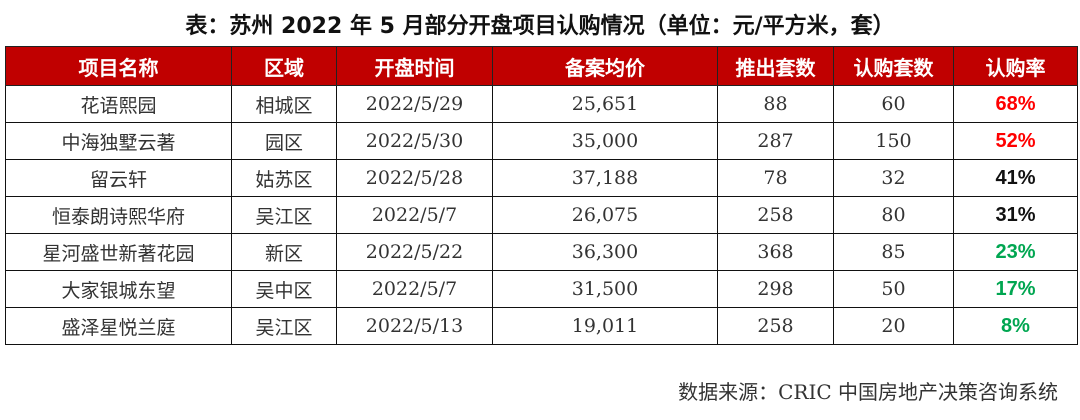 The height and width of the screenshot is (420, 1080). Describe the element at coordinates (414, 141) in the screenshot. I see `cell-opening-date: 2022/5/30` at that location.